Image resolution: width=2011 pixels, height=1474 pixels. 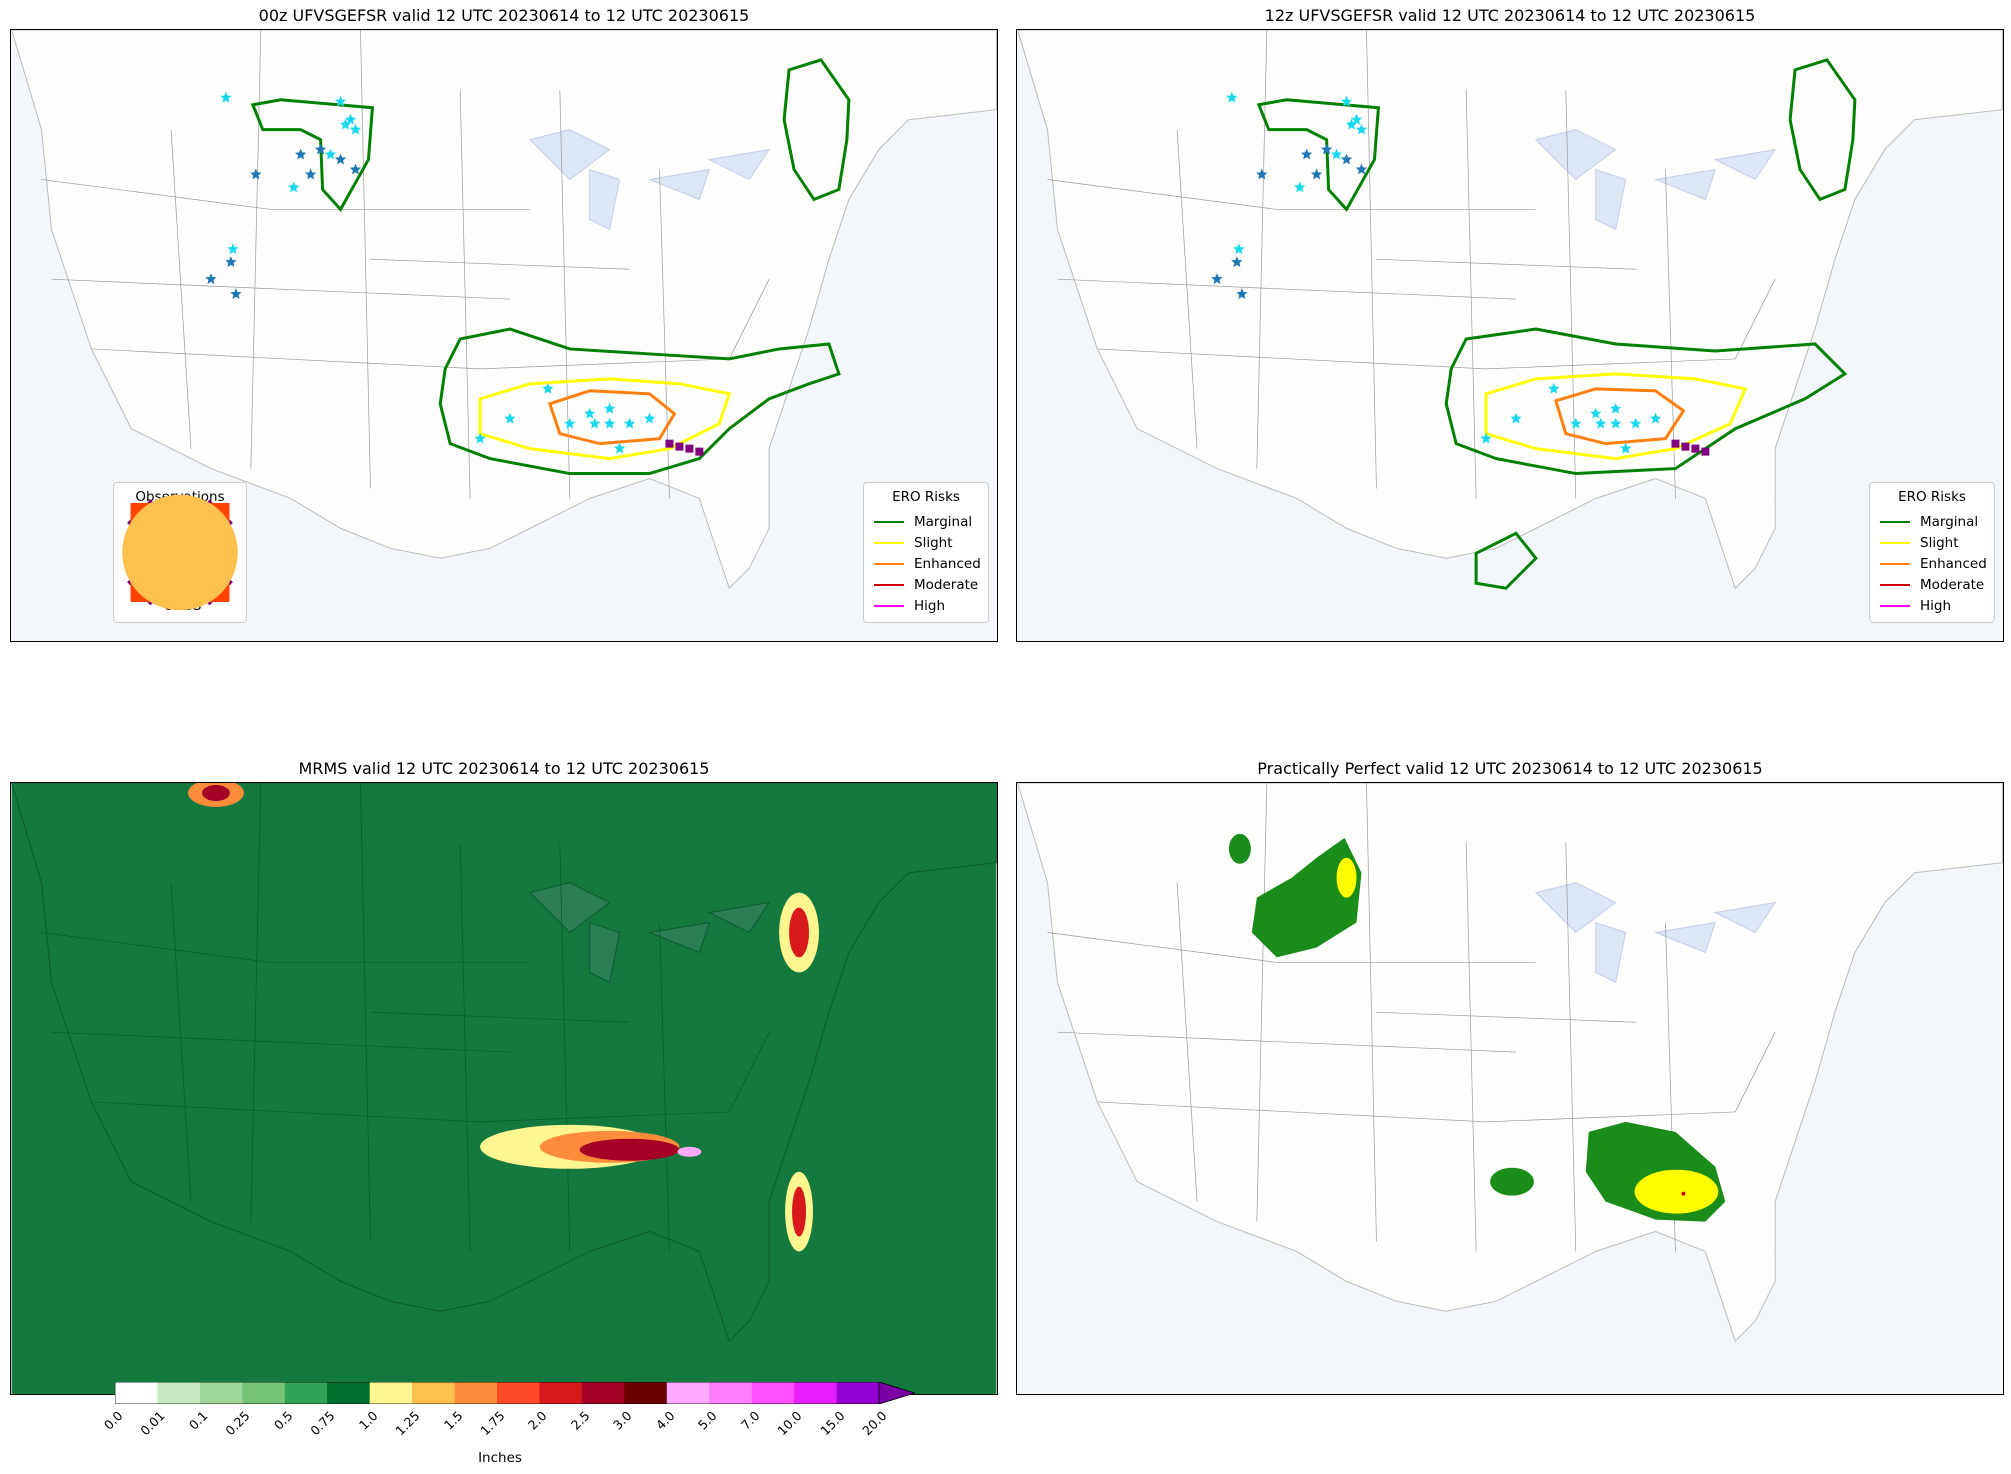 What do you see at coordinates (503, 1017) in the screenshot?
I see `mrms-precip-cells` at bounding box center [503, 1017].